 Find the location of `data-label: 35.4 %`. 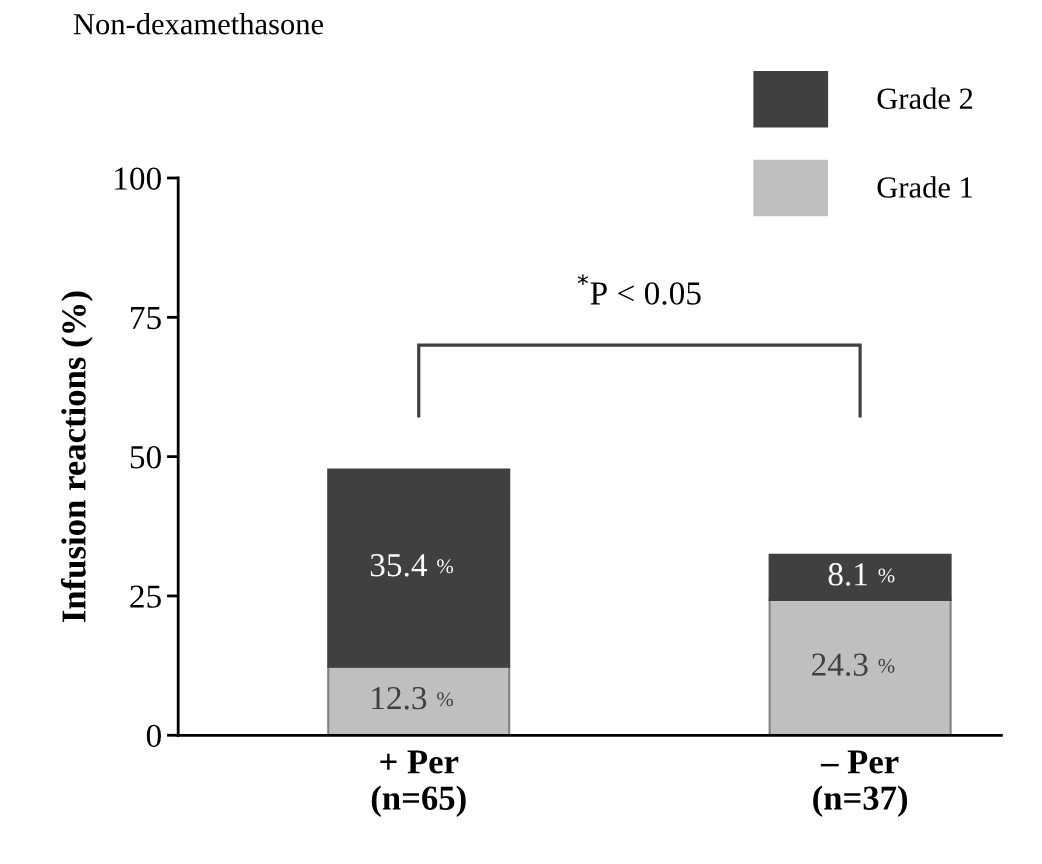

data-label: 35.4 % is located at coordinates (412, 565).